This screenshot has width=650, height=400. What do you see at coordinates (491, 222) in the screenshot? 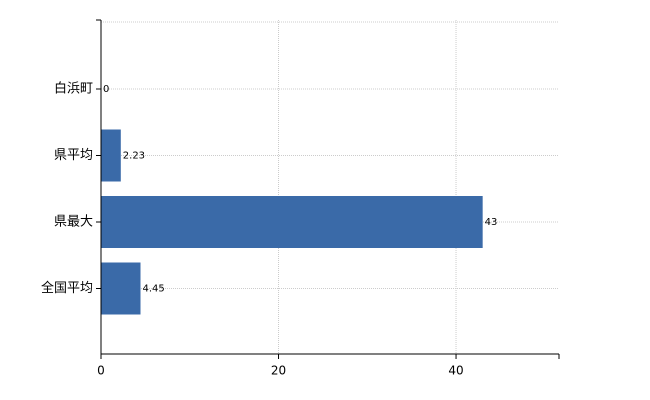
I see `value-label: 43` at bounding box center [491, 222].